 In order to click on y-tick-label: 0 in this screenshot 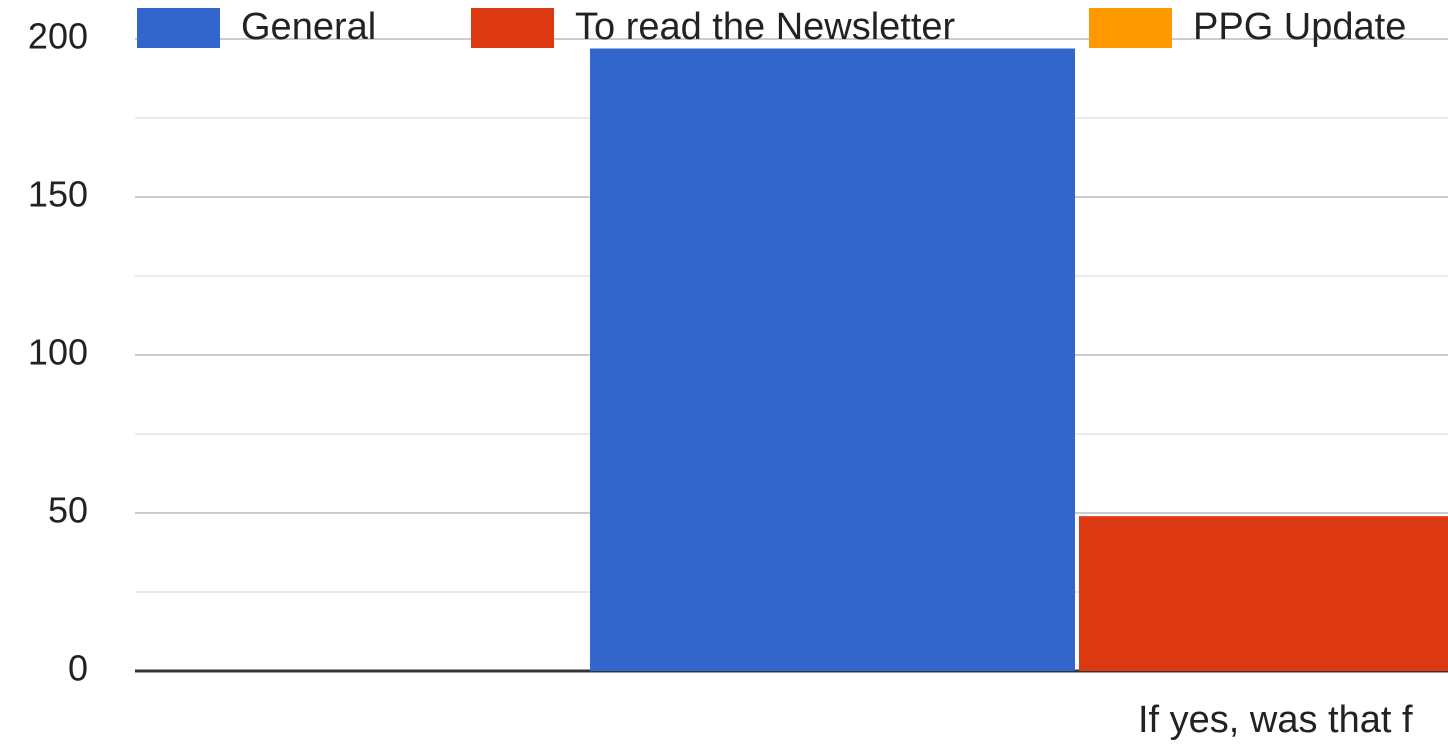, I will do `click(78, 668)`.